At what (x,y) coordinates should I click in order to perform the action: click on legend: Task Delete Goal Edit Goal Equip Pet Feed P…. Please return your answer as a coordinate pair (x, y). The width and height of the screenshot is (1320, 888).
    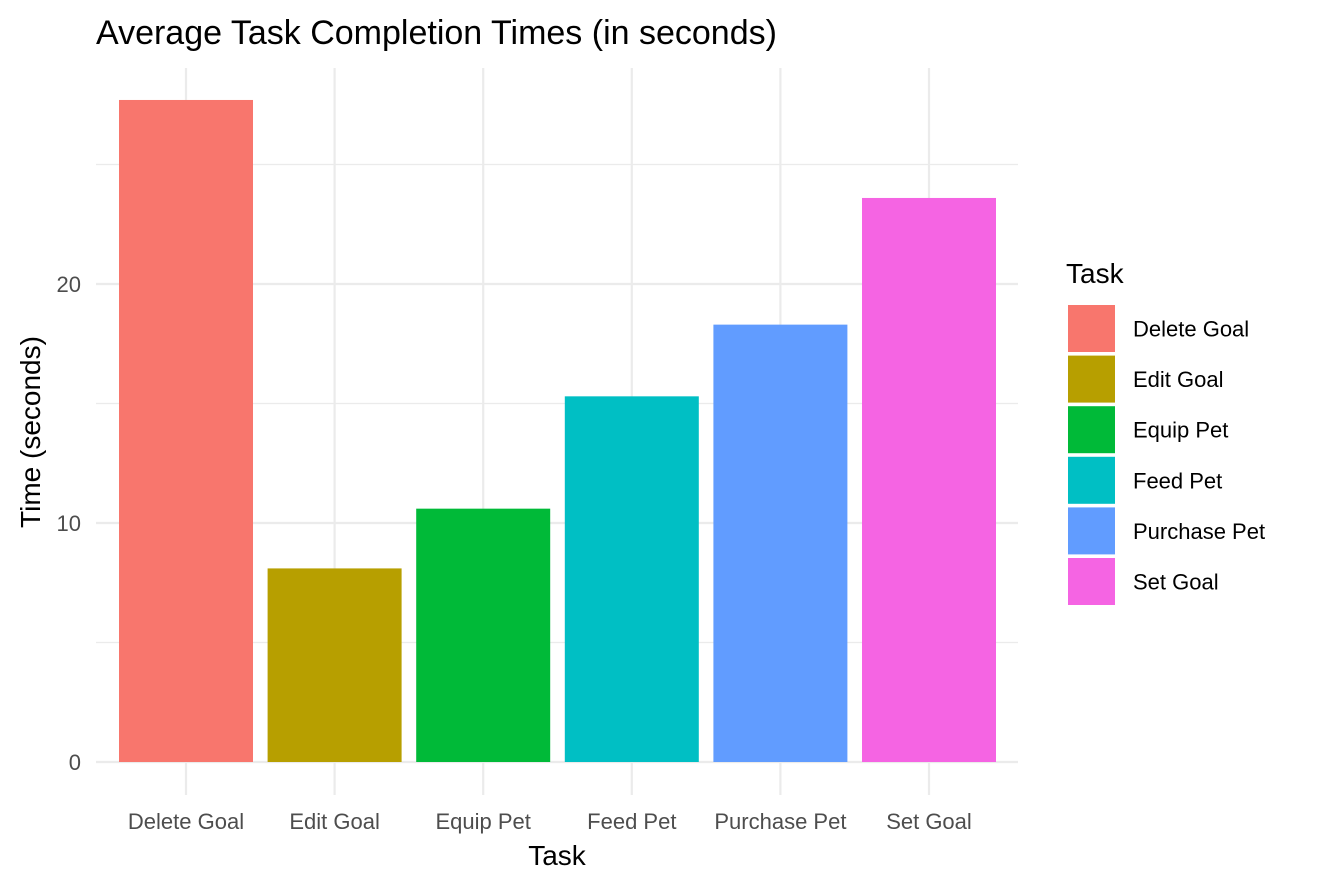
    Looking at the image, I should click on (1165, 431).